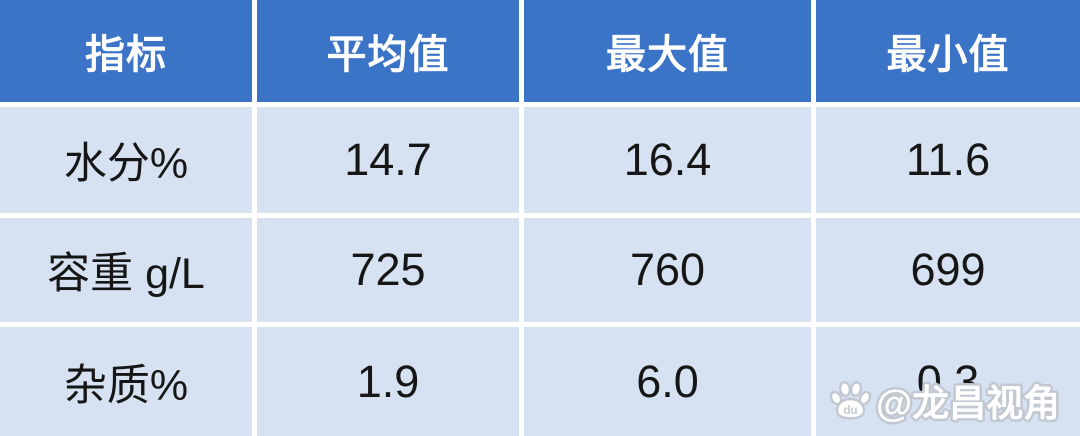  What do you see at coordinates (948, 160) in the screenshot?
I see `cell-moisture-minimum: 11.6` at bounding box center [948, 160].